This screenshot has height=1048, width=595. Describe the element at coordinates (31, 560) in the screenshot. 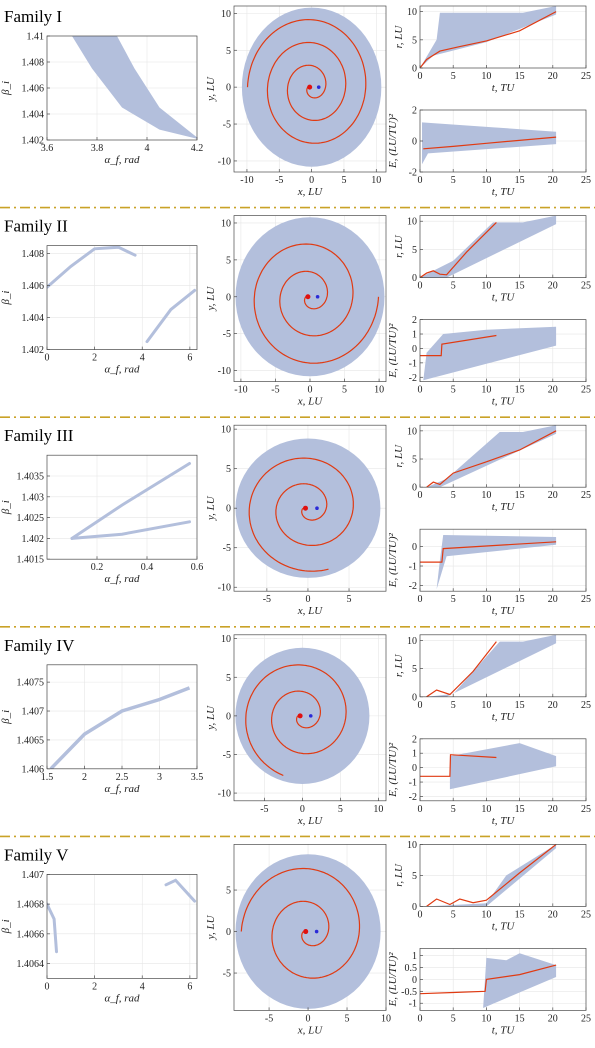

I see `y-tick-label: 1.4015` at that location.